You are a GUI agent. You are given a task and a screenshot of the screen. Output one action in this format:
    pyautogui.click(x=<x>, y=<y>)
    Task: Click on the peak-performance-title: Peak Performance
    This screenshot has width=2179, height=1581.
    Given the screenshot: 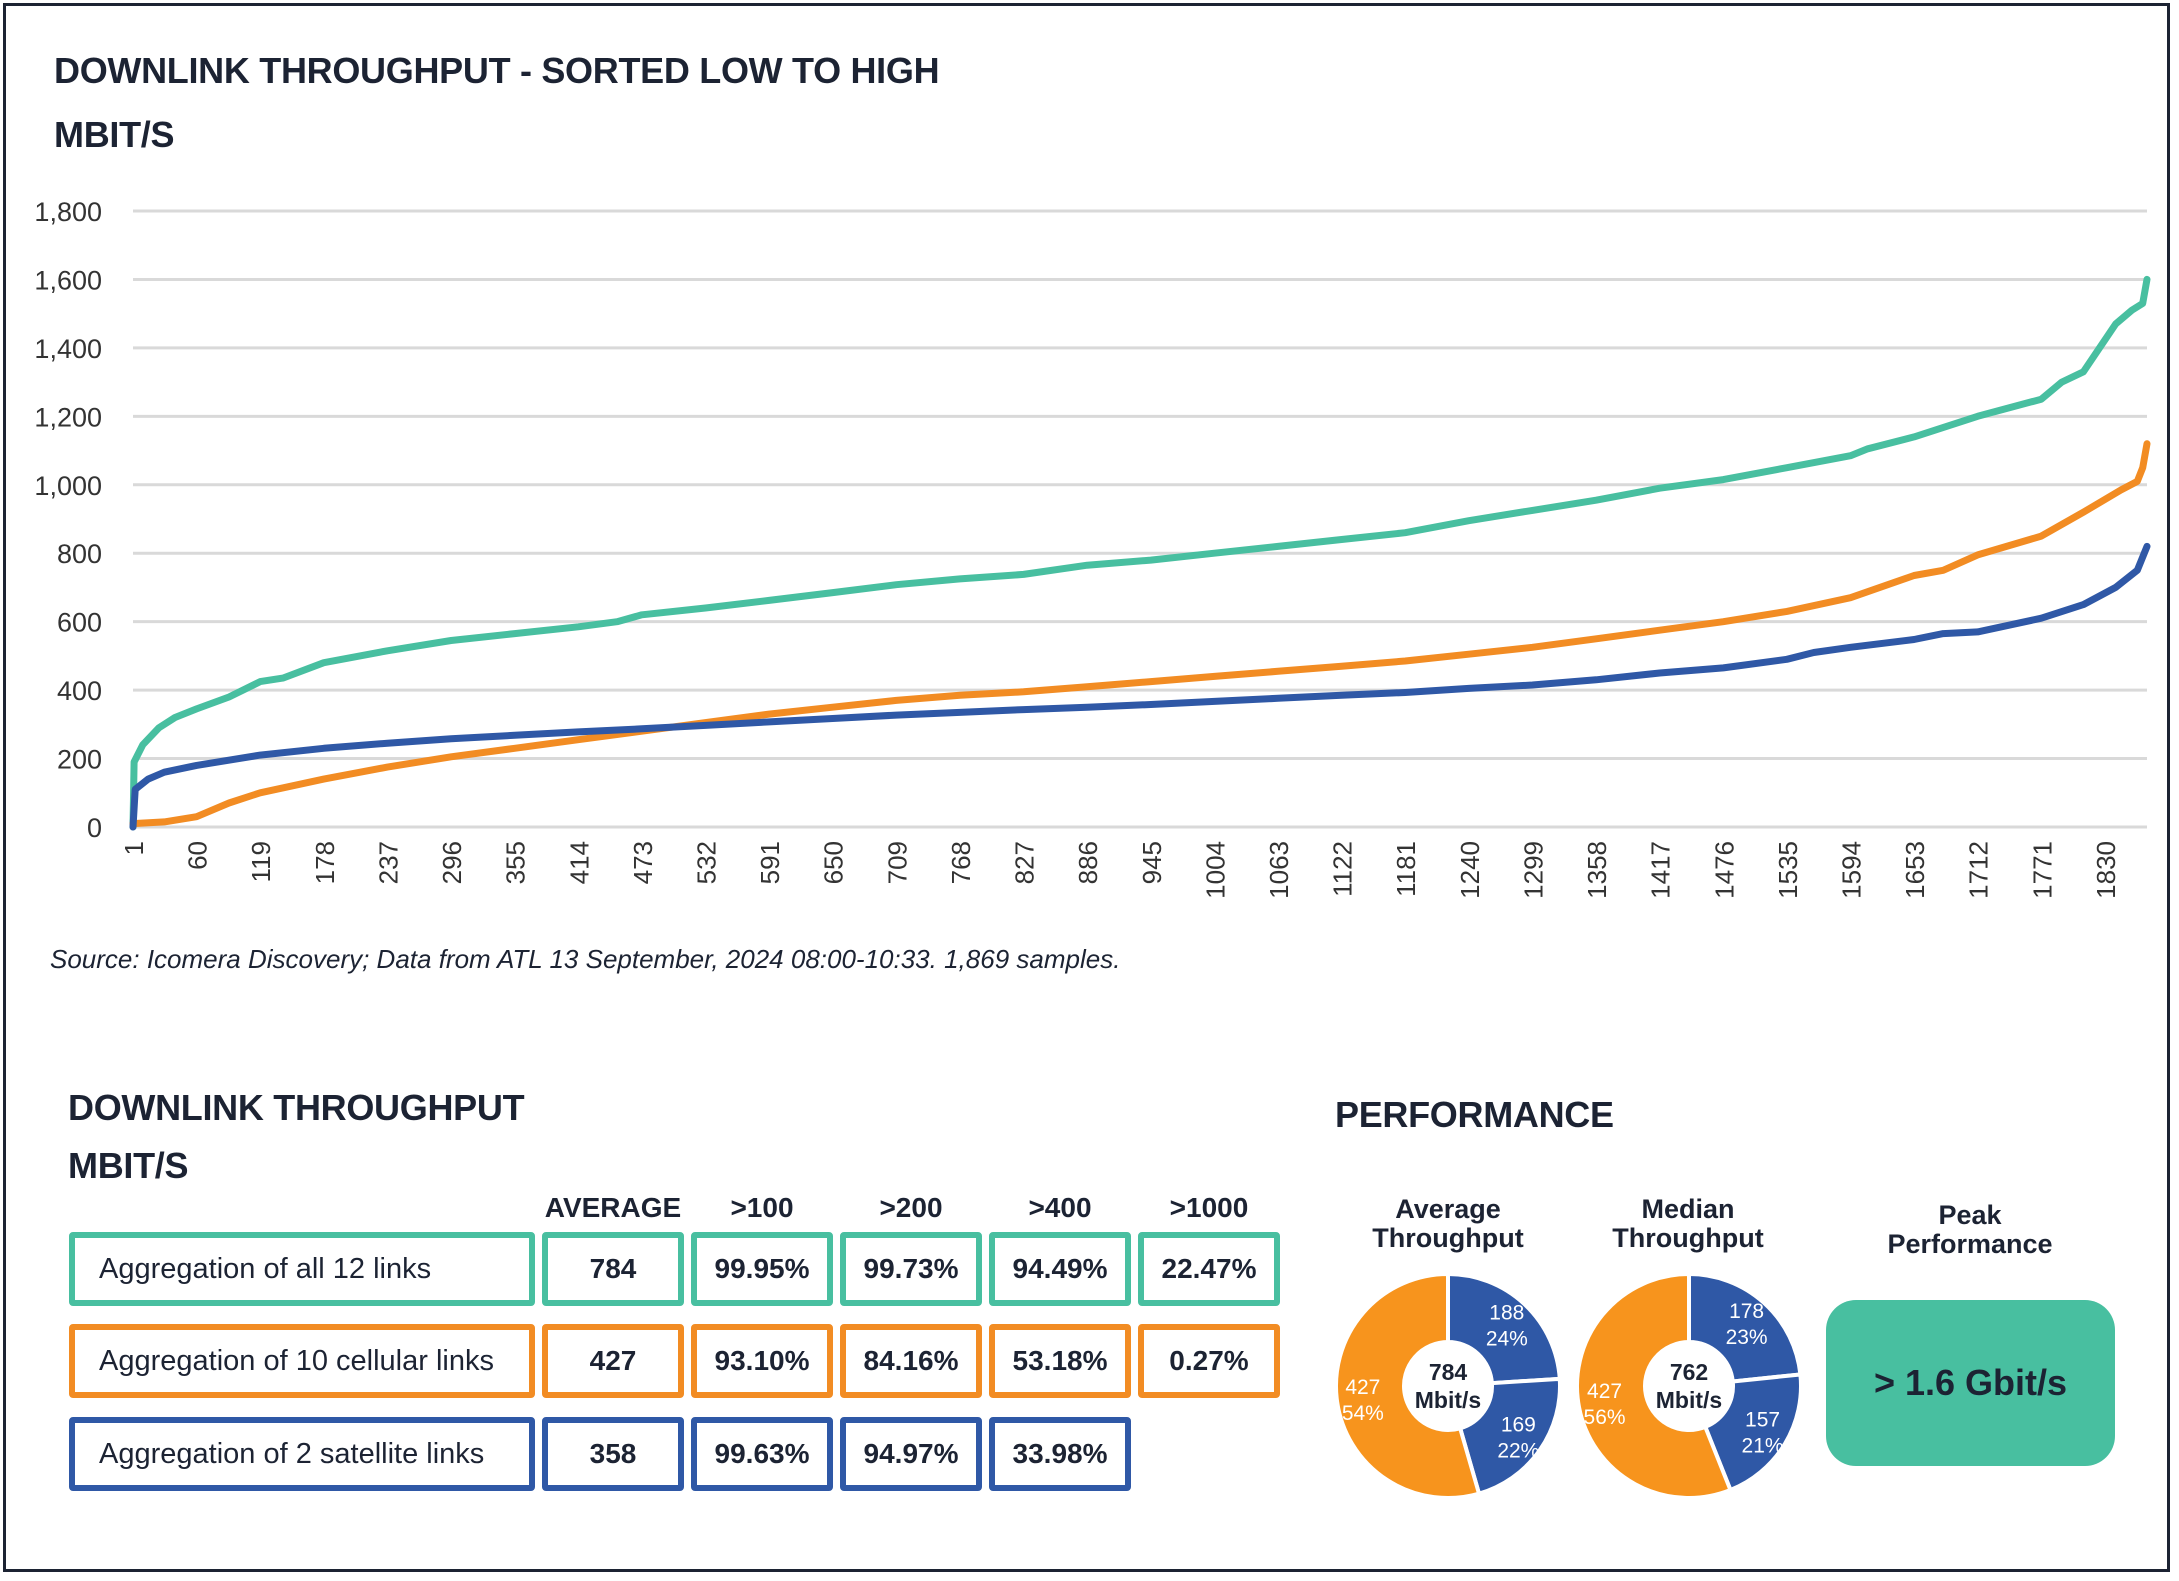 What is the action you would take?
    pyautogui.click(x=1970, y=1230)
    